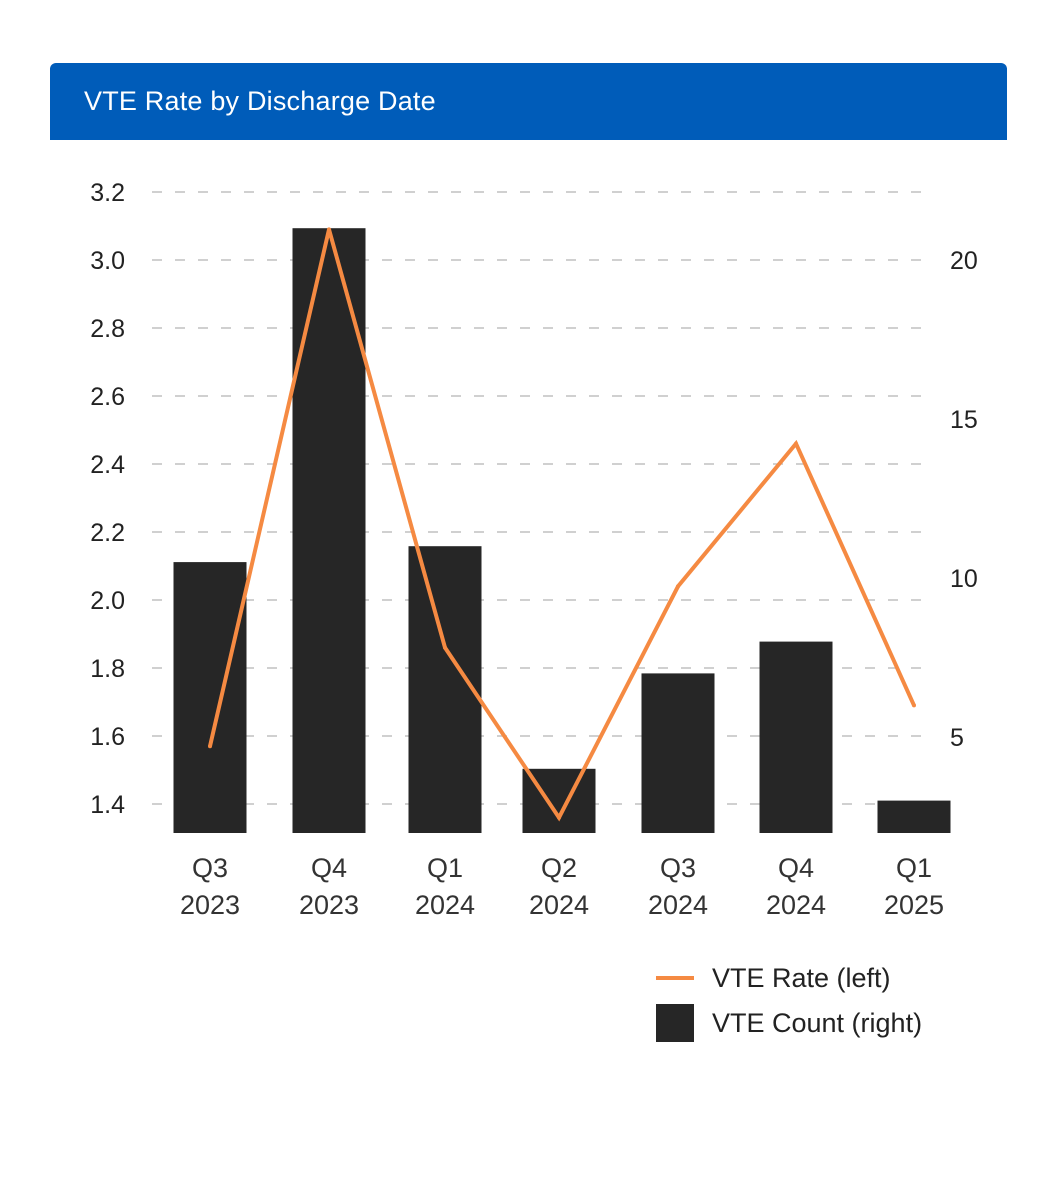 The image size is (1051, 1201). Describe the element at coordinates (107, 737) in the screenshot. I see `left-tick-label: 1.6` at that location.